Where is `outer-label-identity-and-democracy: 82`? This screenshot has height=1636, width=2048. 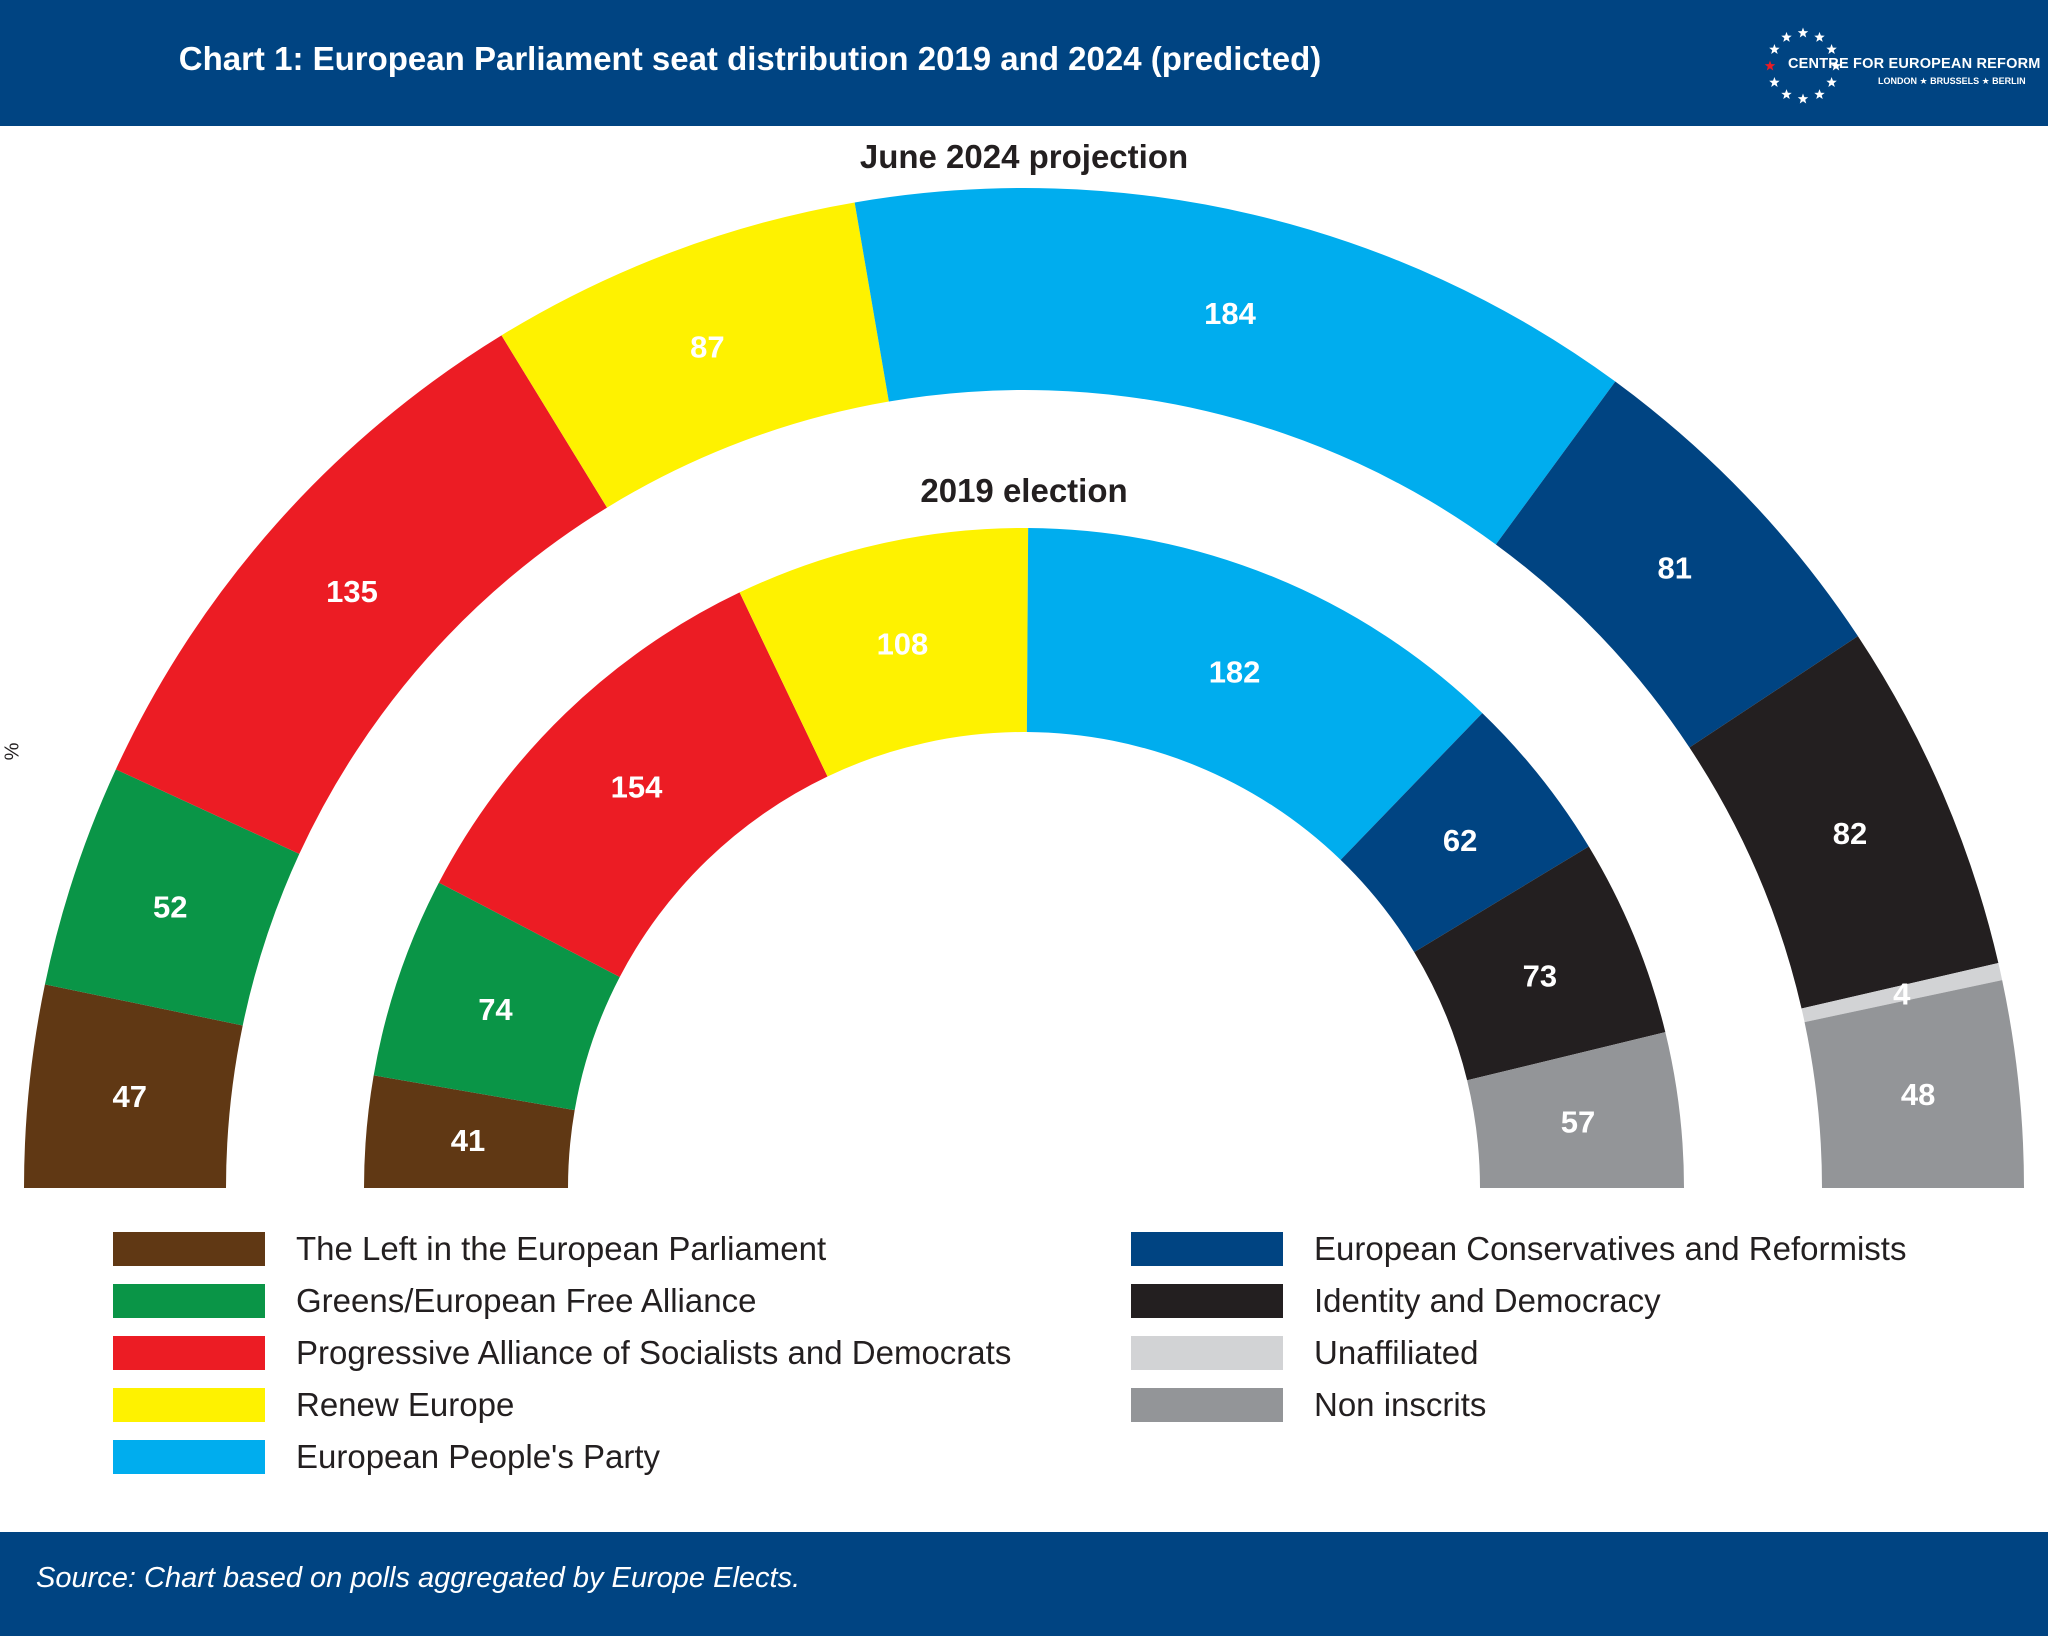 outer-label-identity-and-democracy: 82 is located at coordinates (1850, 833).